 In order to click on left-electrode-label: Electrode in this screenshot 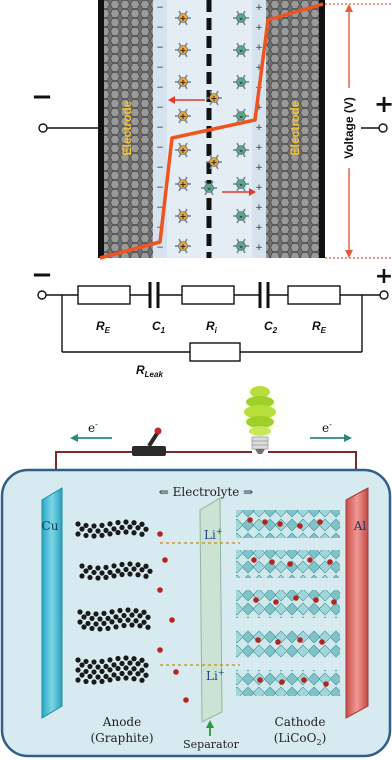, I will do `click(127, 127)`.